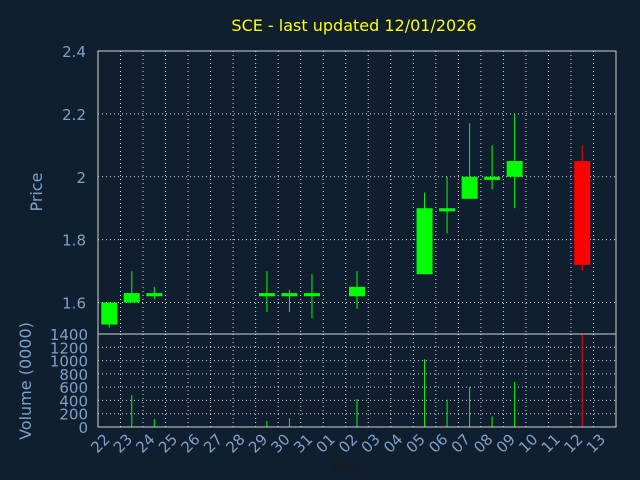 The width and height of the screenshot is (640, 480). I want to click on volume-tick-label: 200, so click(73, 415).